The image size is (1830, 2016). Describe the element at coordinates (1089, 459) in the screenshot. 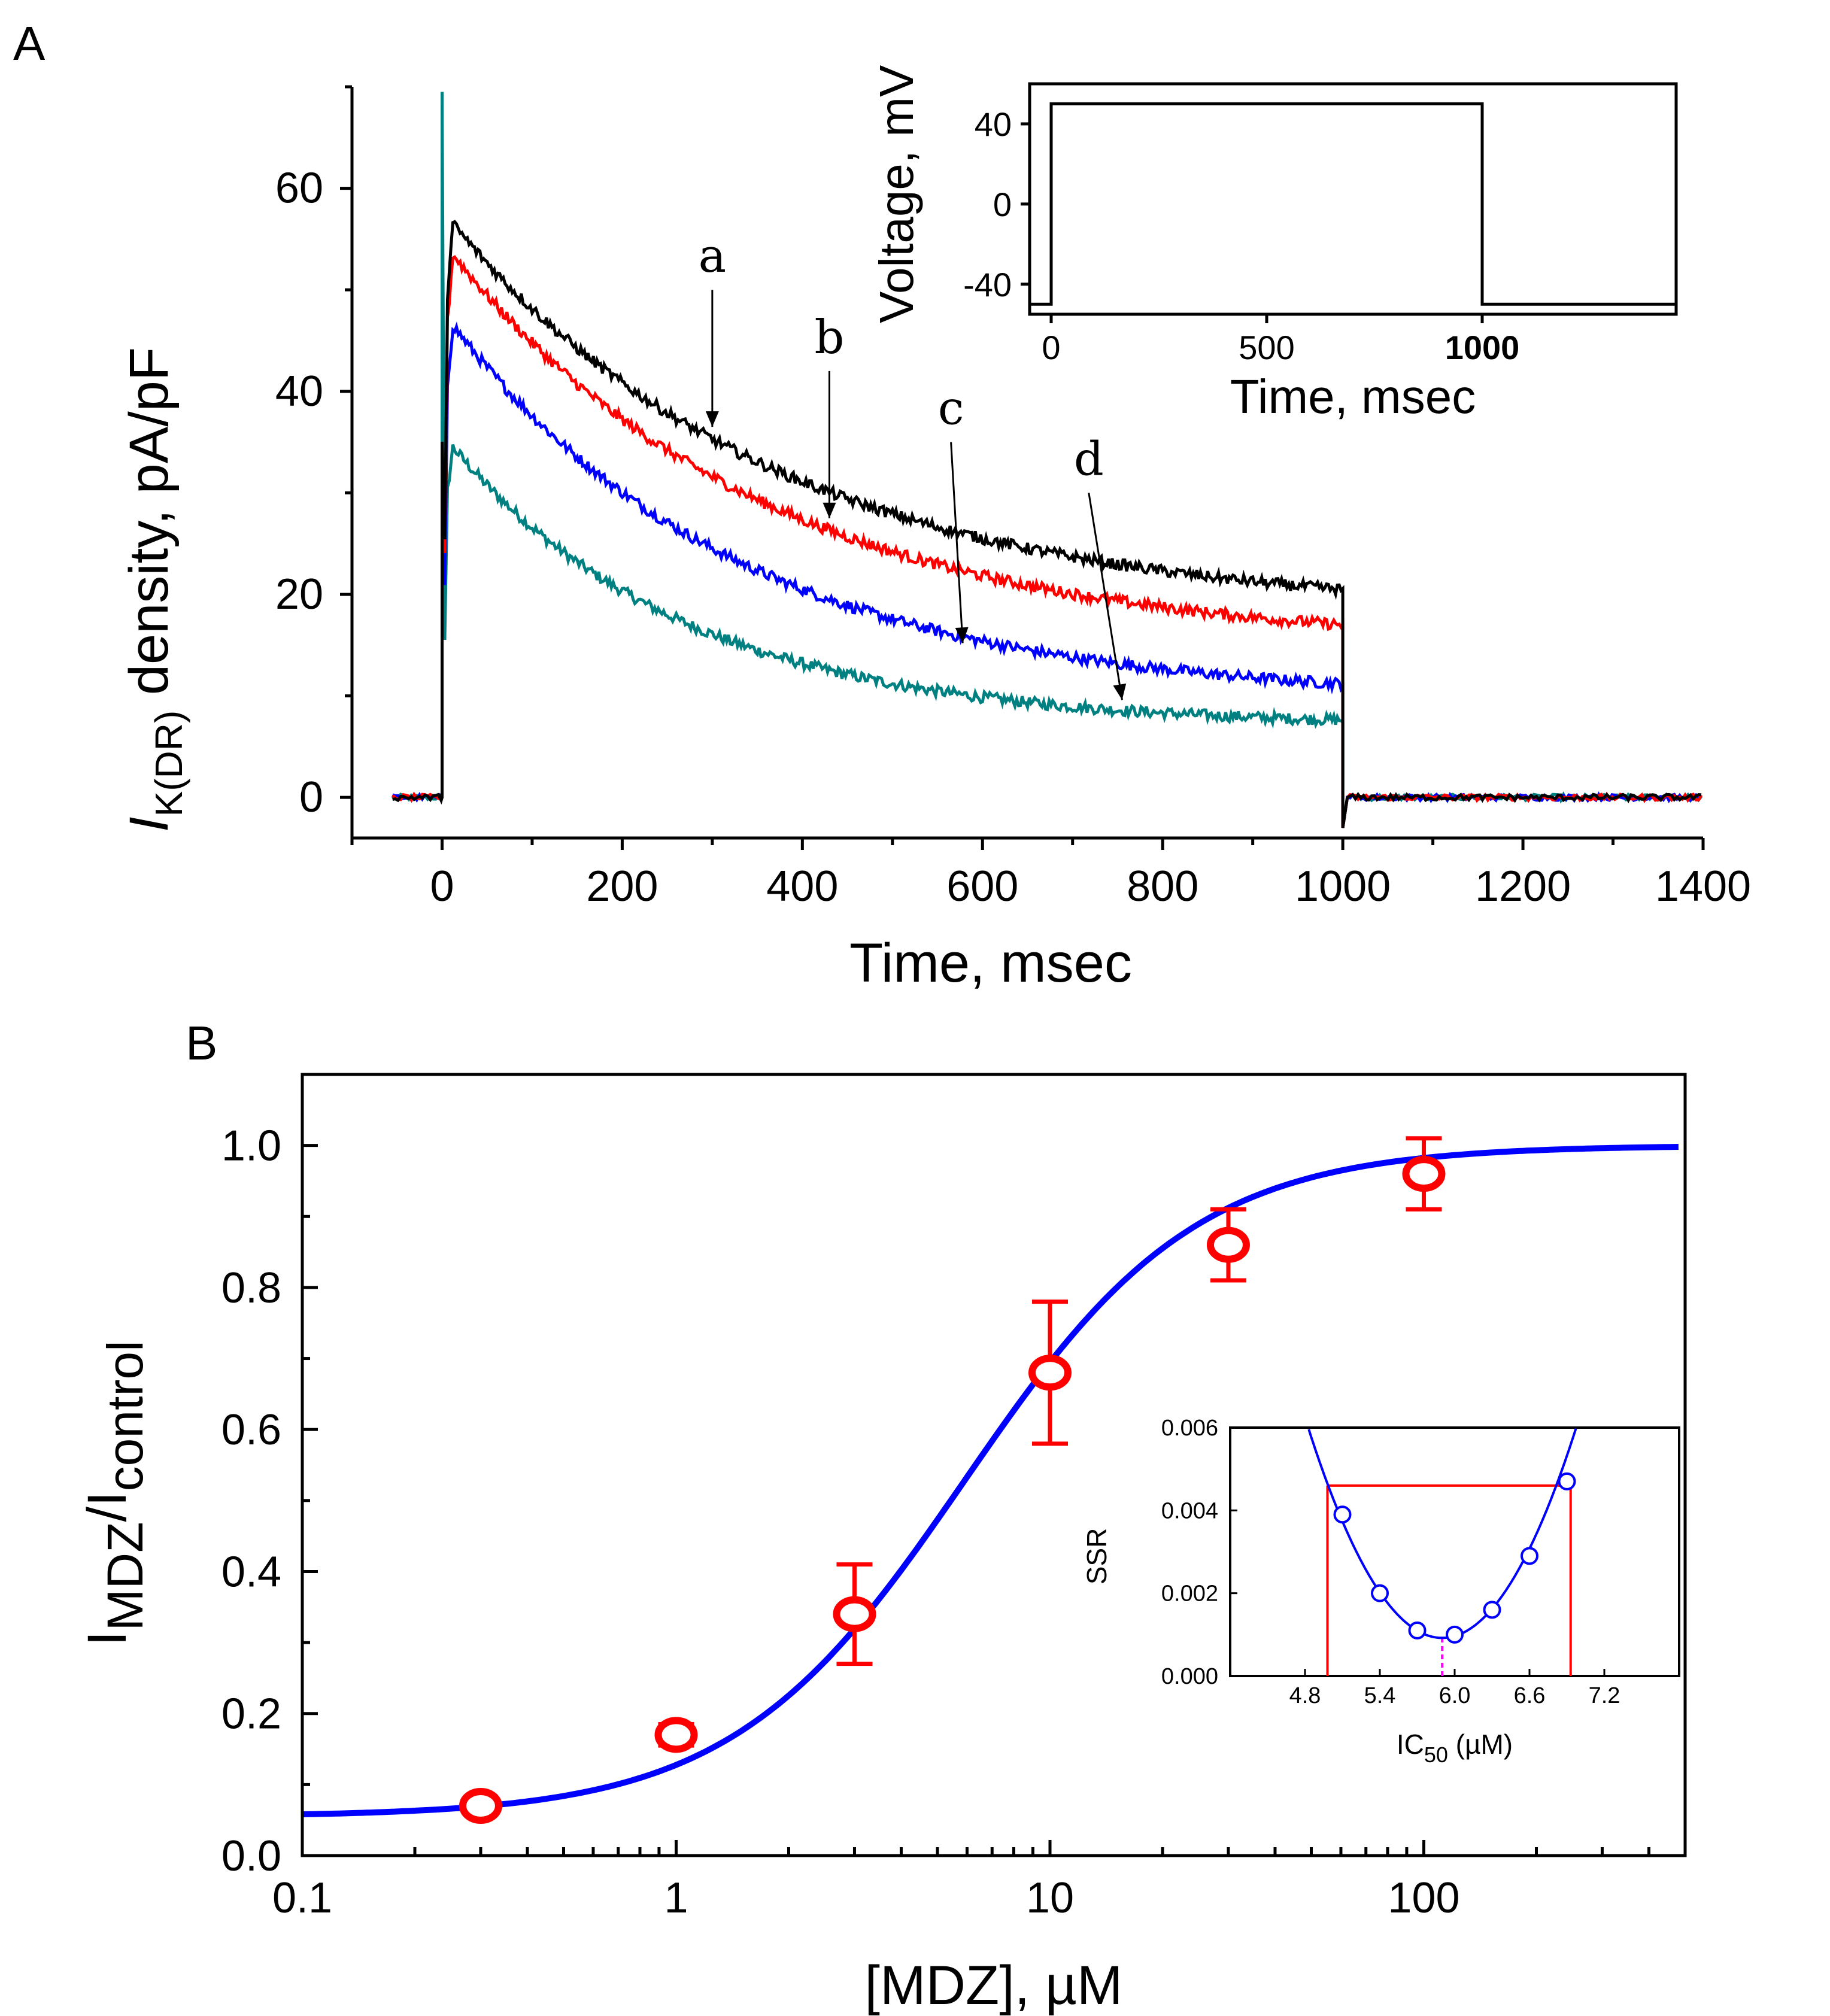

I see `annotation-label-d: d` at that location.